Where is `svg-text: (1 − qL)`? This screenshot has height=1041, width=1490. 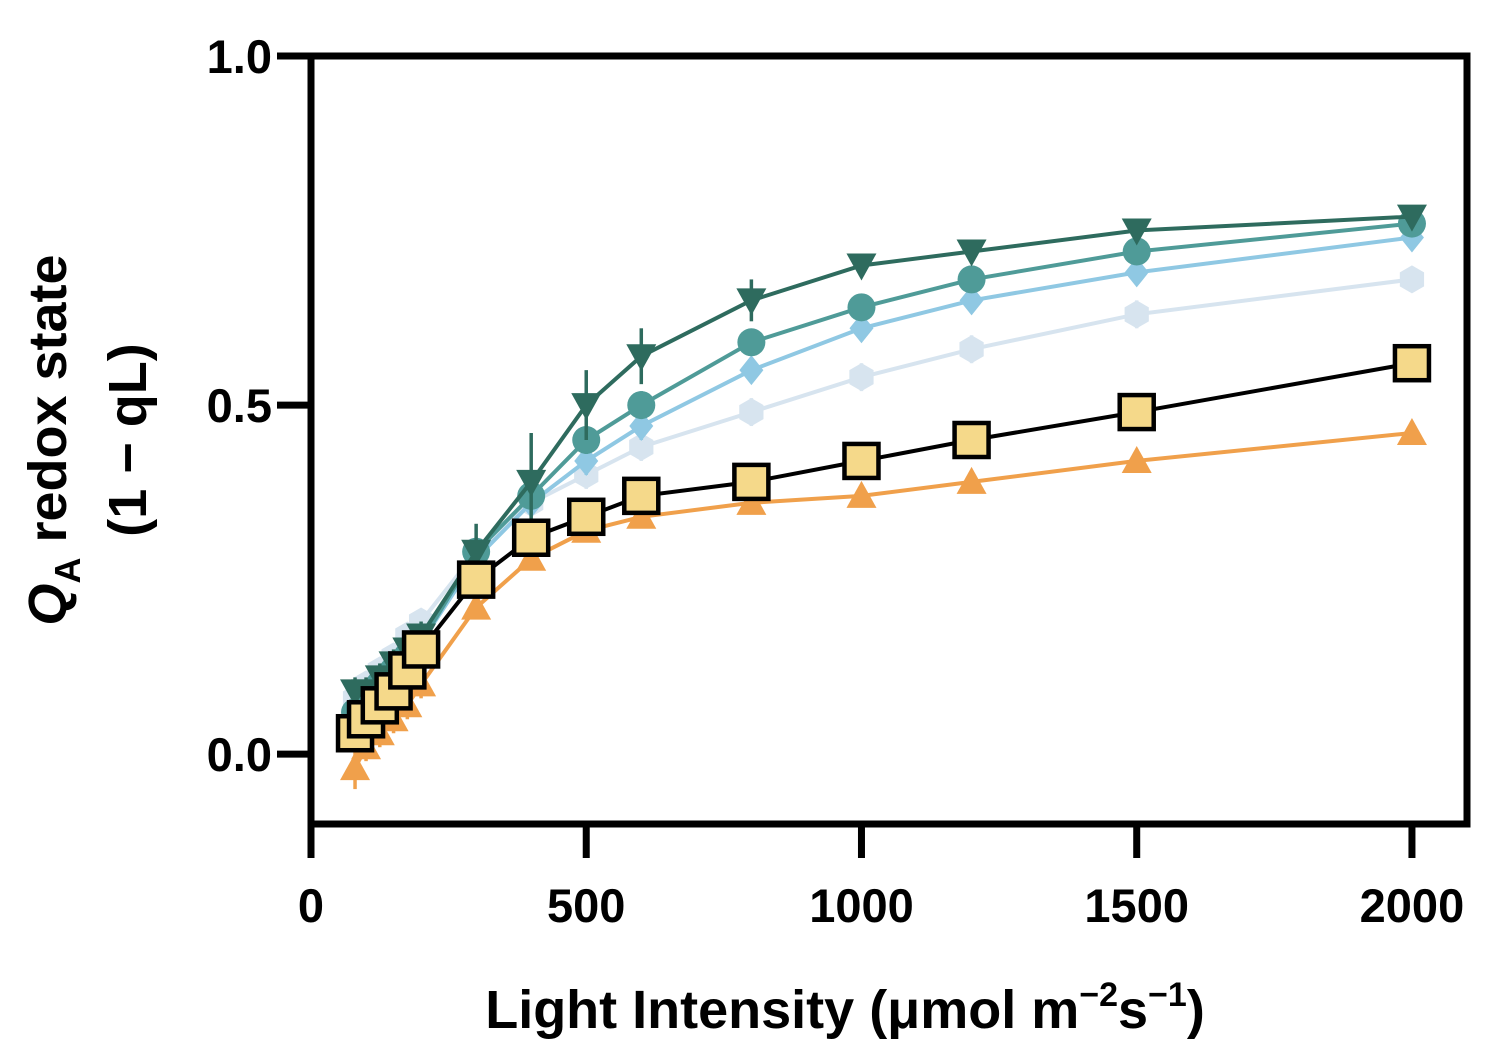
svg-text: (1 − qL) is located at coordinates (128, 440).